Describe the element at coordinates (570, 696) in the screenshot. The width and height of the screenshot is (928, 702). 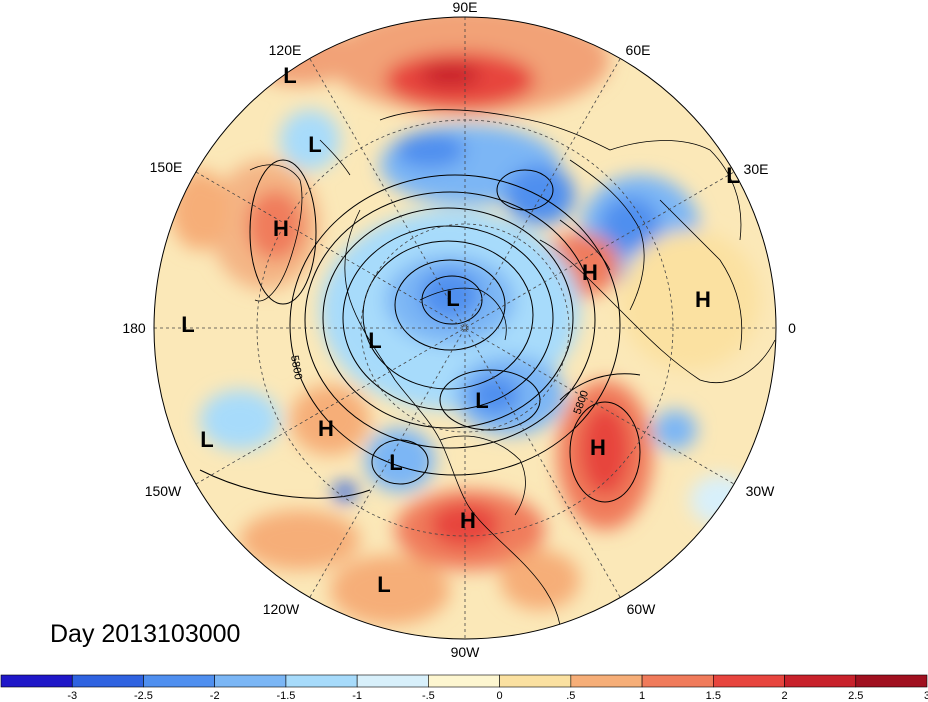
I see `colorbar-tick-label: .5` at that location.